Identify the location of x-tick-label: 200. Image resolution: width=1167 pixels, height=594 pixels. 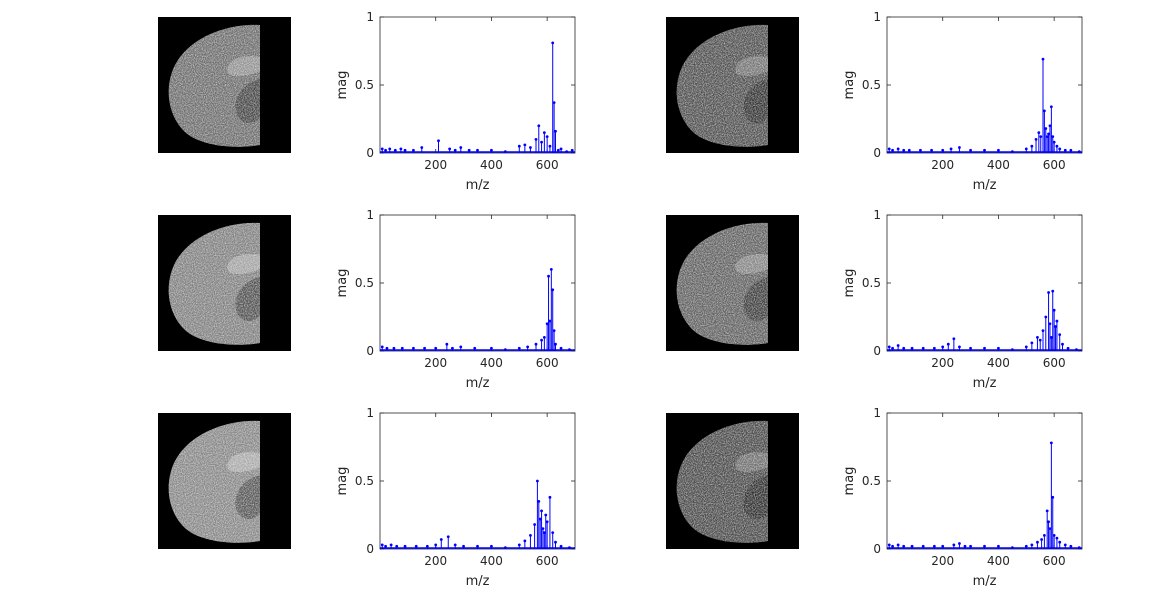
(435, 561).